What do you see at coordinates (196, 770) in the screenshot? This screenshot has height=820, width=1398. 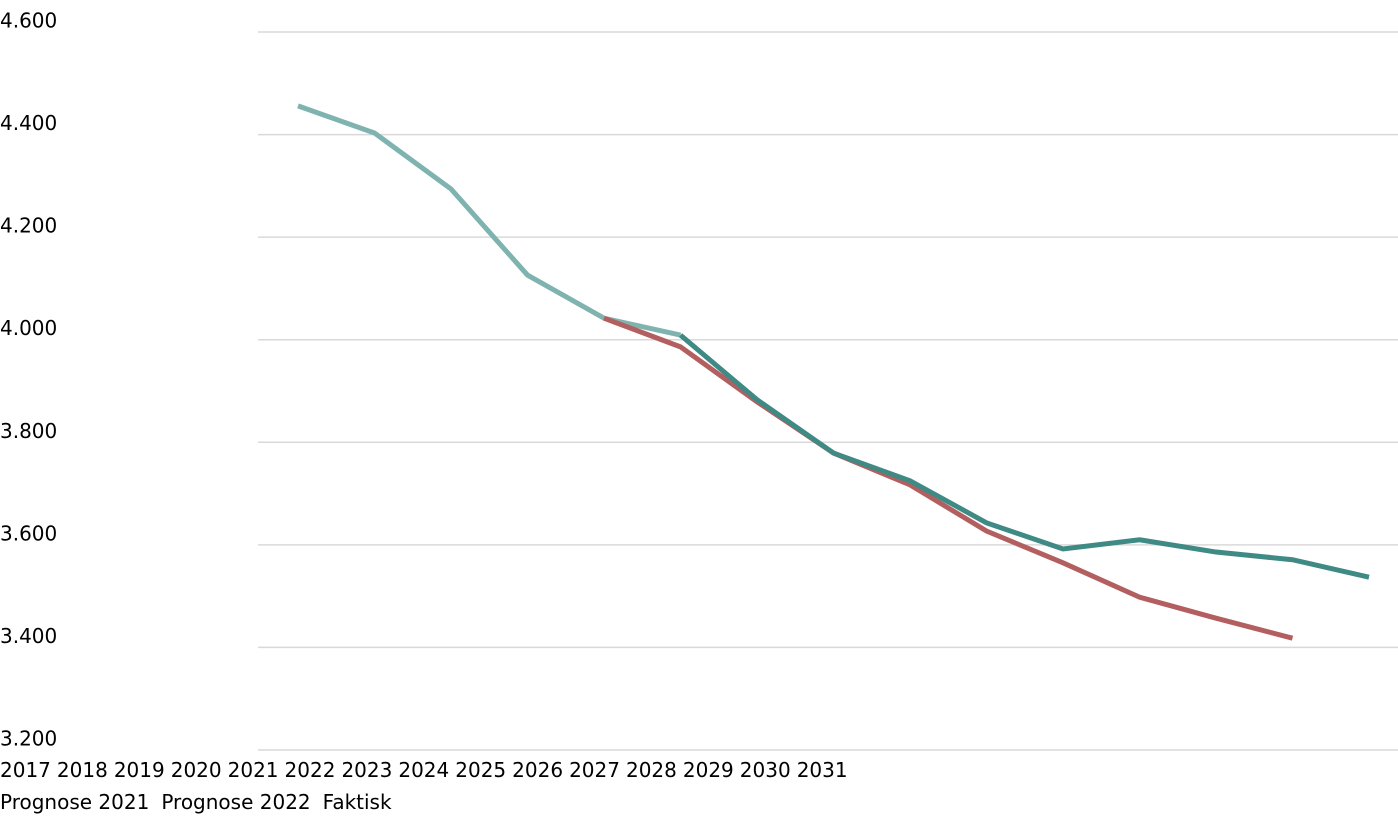 I see `x-tick-label: 2020` at bounding box center [196, 770].